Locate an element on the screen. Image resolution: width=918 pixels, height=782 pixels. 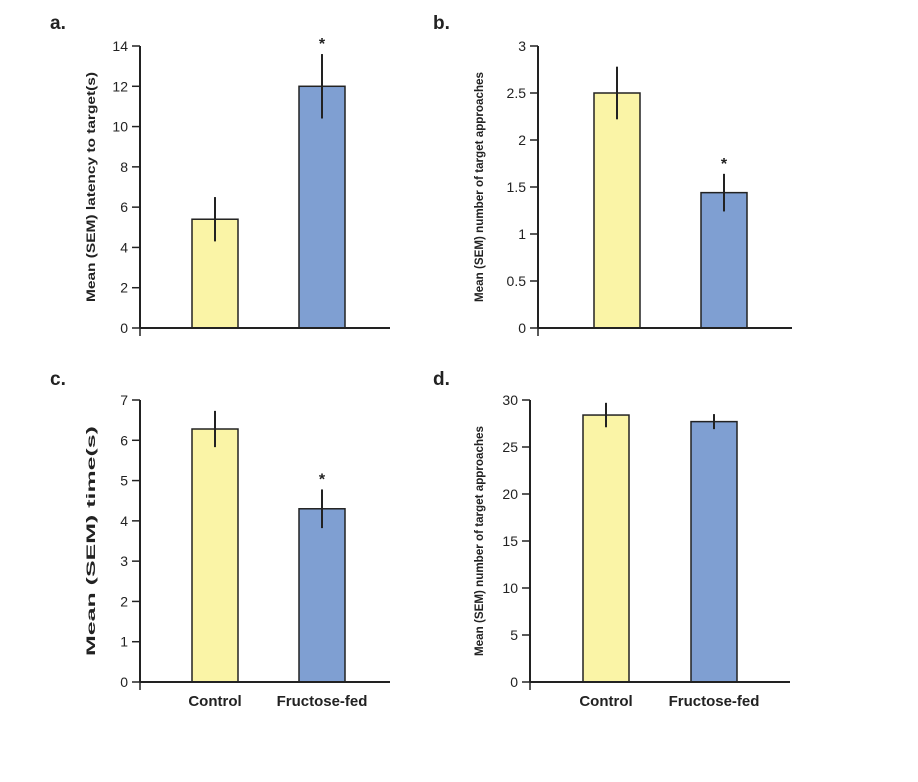
y-tick-label: 25 is located at coordinates (510, 447).